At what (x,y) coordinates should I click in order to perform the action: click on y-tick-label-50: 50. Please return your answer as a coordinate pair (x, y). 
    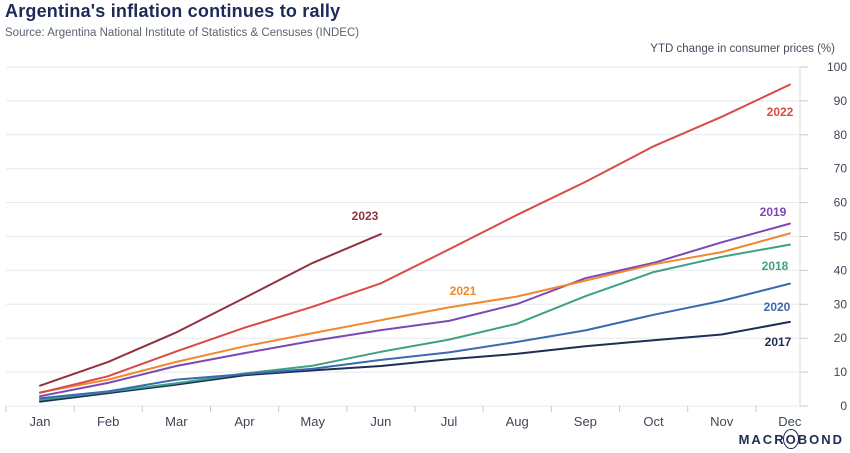
    Looking at the image, I should click on (841, 237).